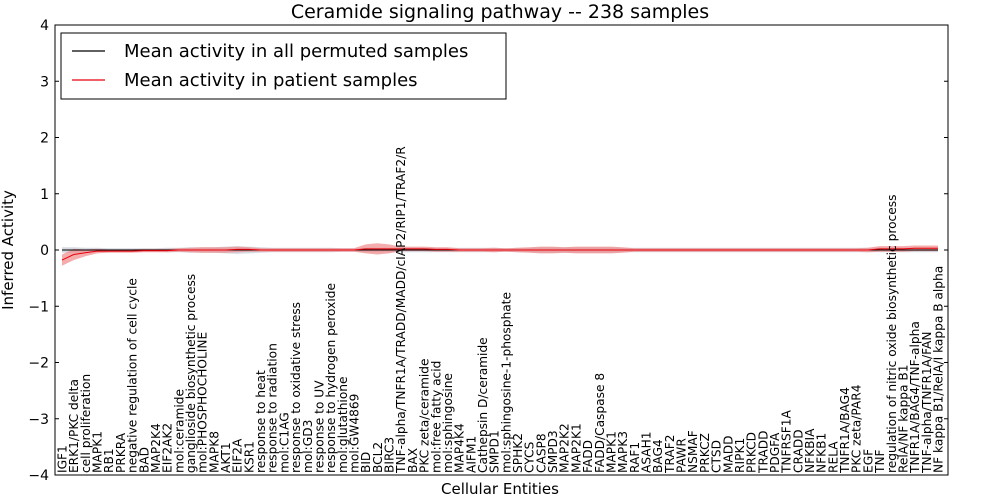 This screenshot has width=1000, height=500. I want to click on category-label: PDGFA, so click(775, 452).